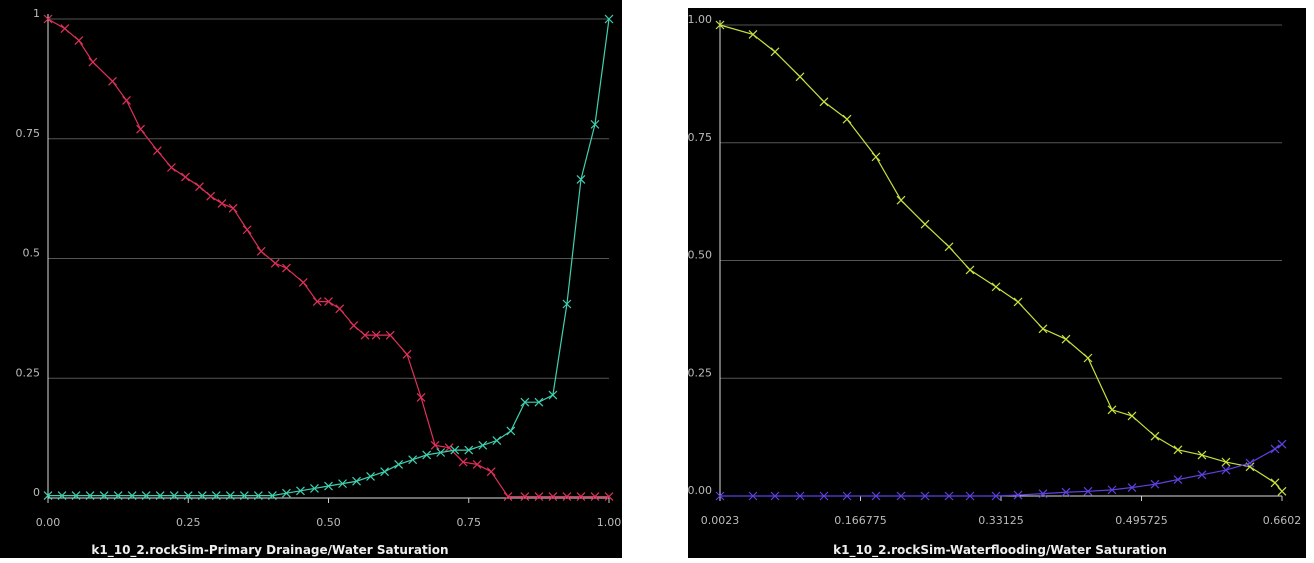  What do you see at coordinates (700, 255) in the screenshot?
I see `y-tick-label: 0.50` at bounding box center [700, 255].